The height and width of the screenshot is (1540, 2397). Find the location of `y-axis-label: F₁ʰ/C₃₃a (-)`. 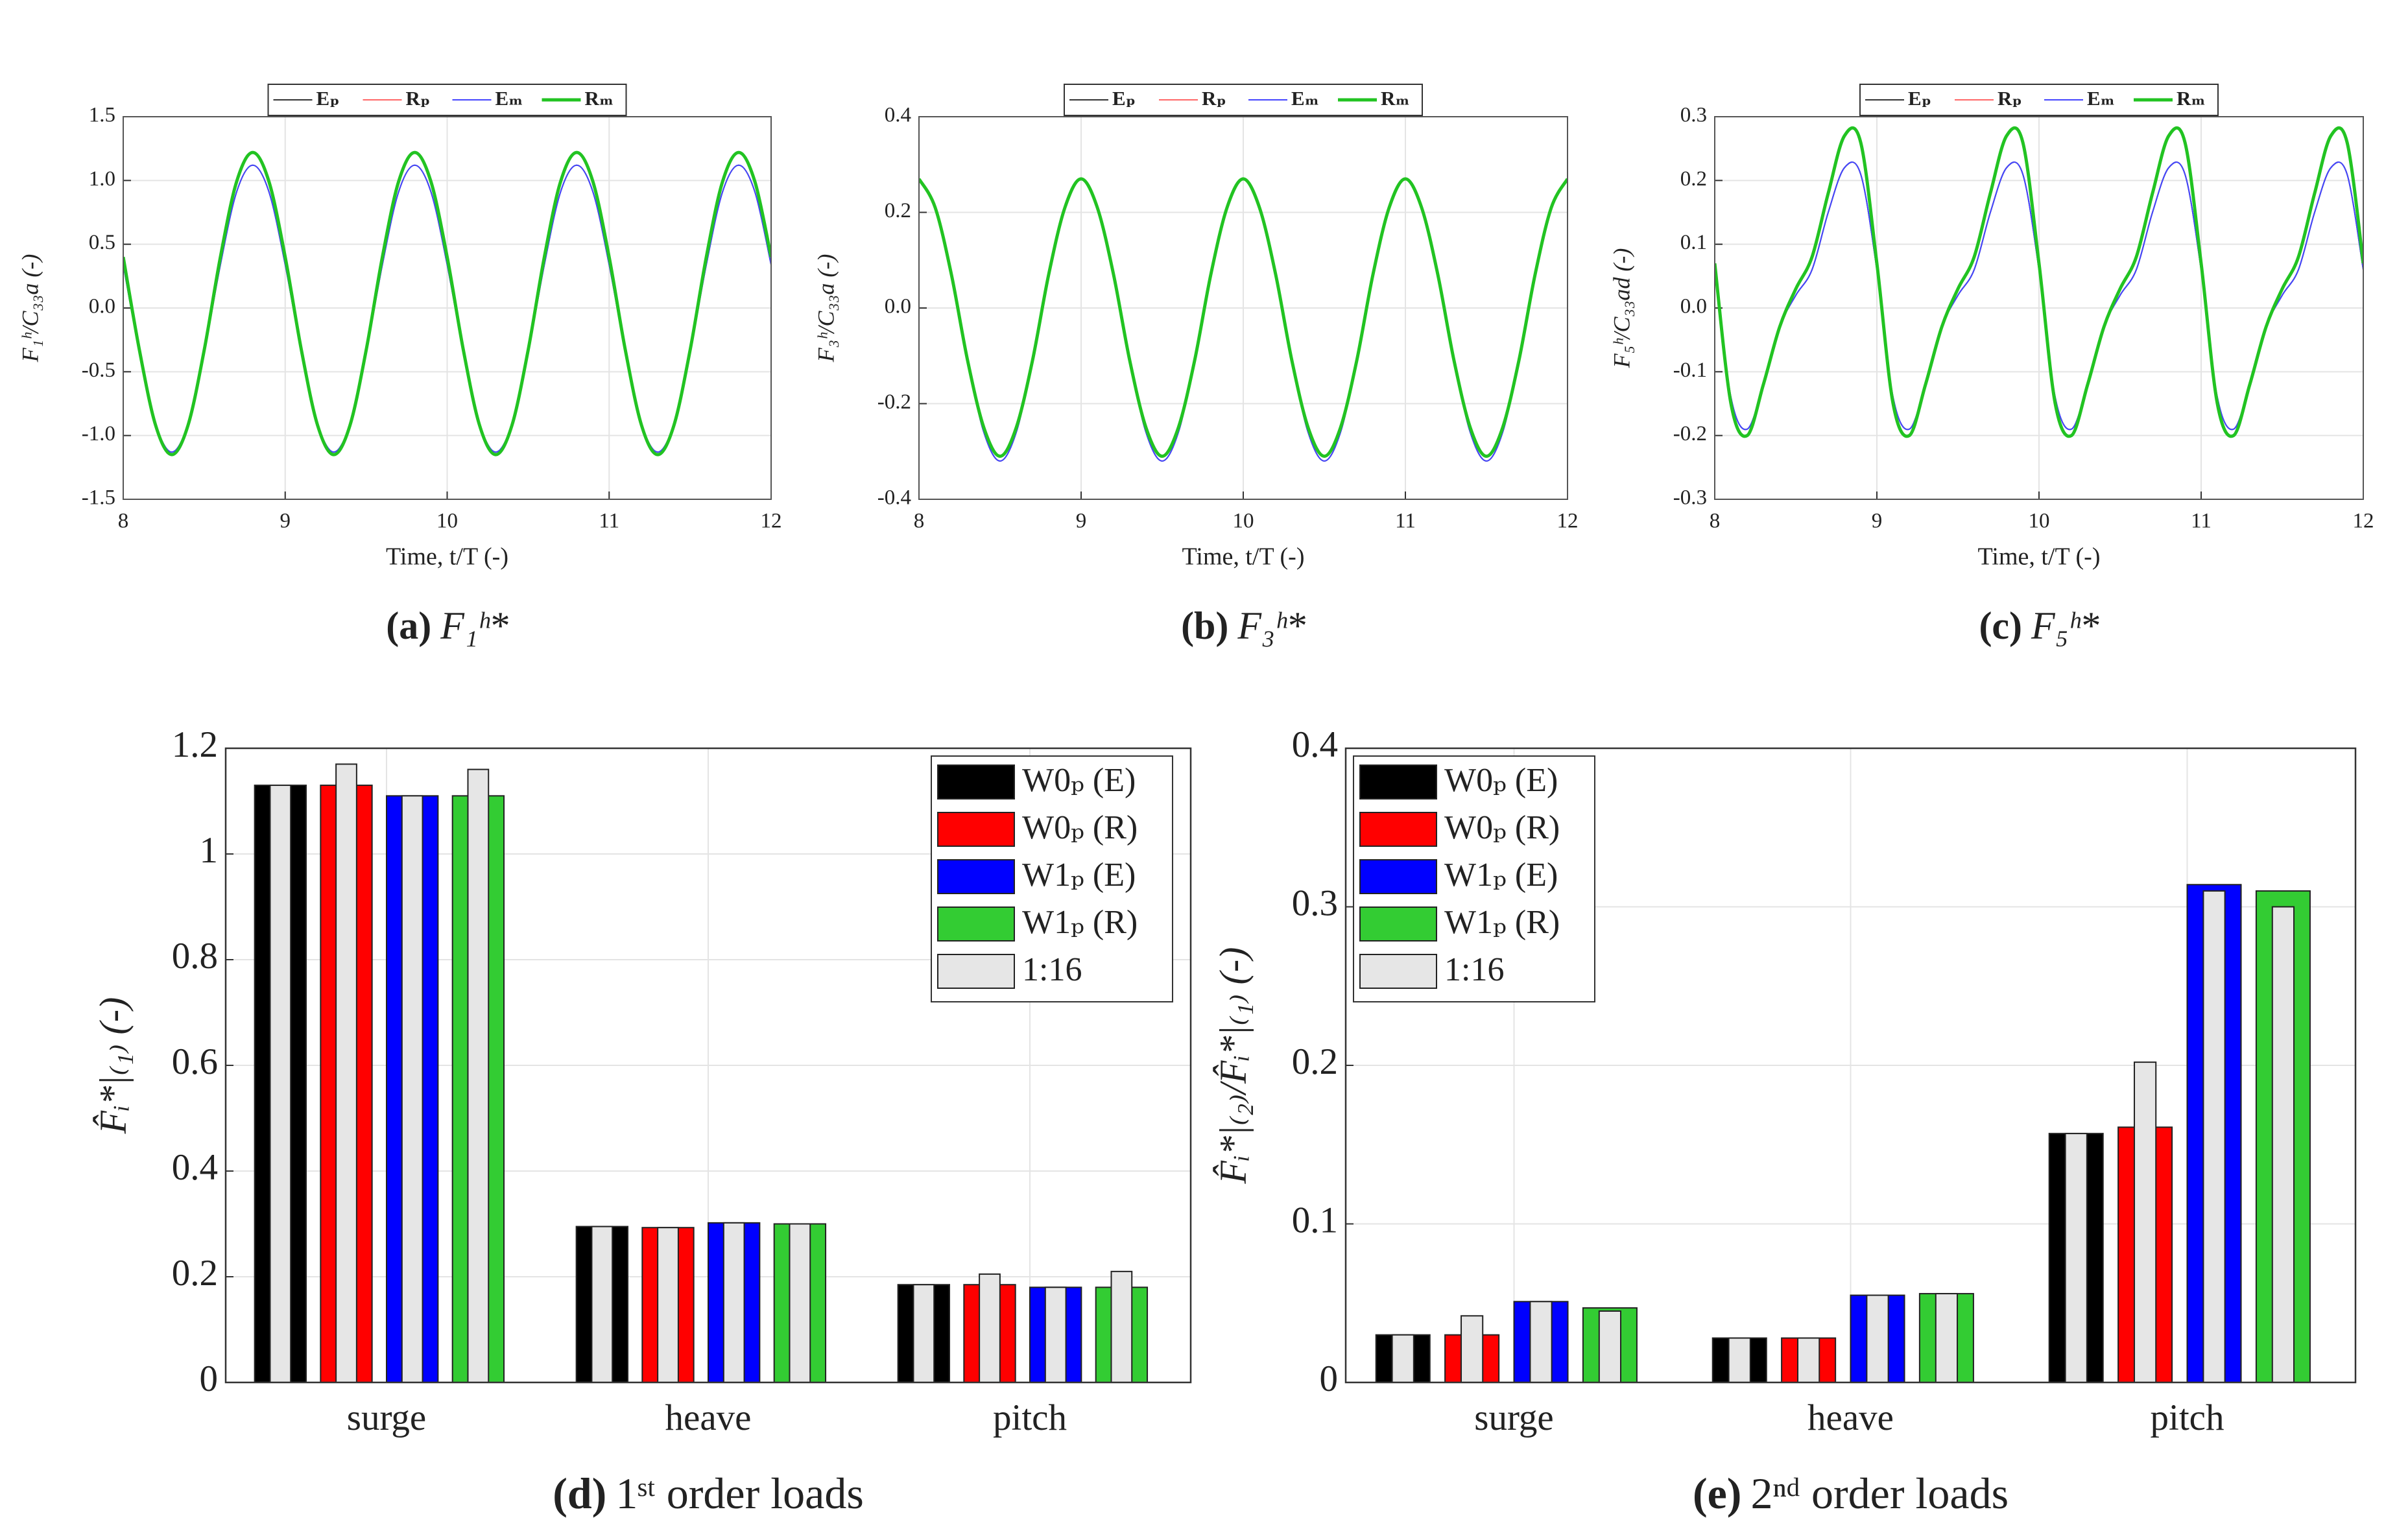

y-axis-label: F₁ʰ/C₃₃a (-) is located at coordinates (30, 308).